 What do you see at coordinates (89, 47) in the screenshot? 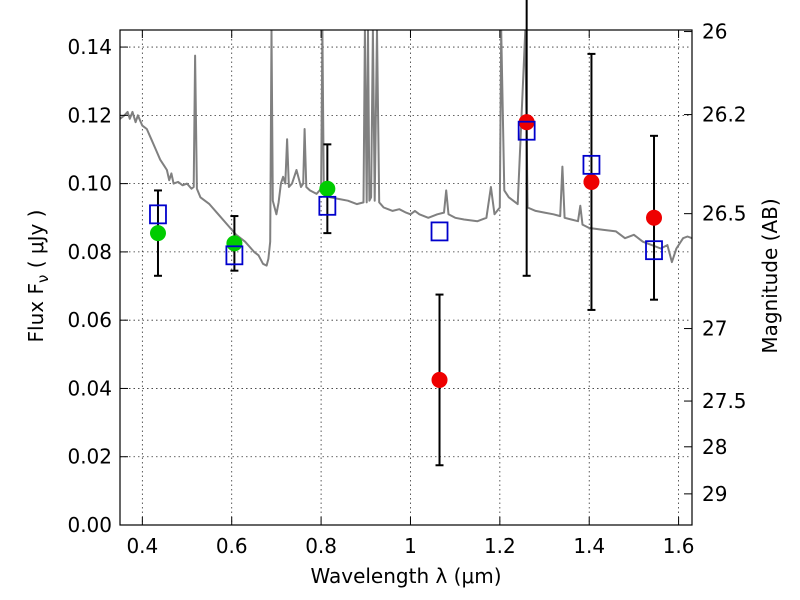
I see `y-tick-label: 0.14` at bounding box center [89, 47].